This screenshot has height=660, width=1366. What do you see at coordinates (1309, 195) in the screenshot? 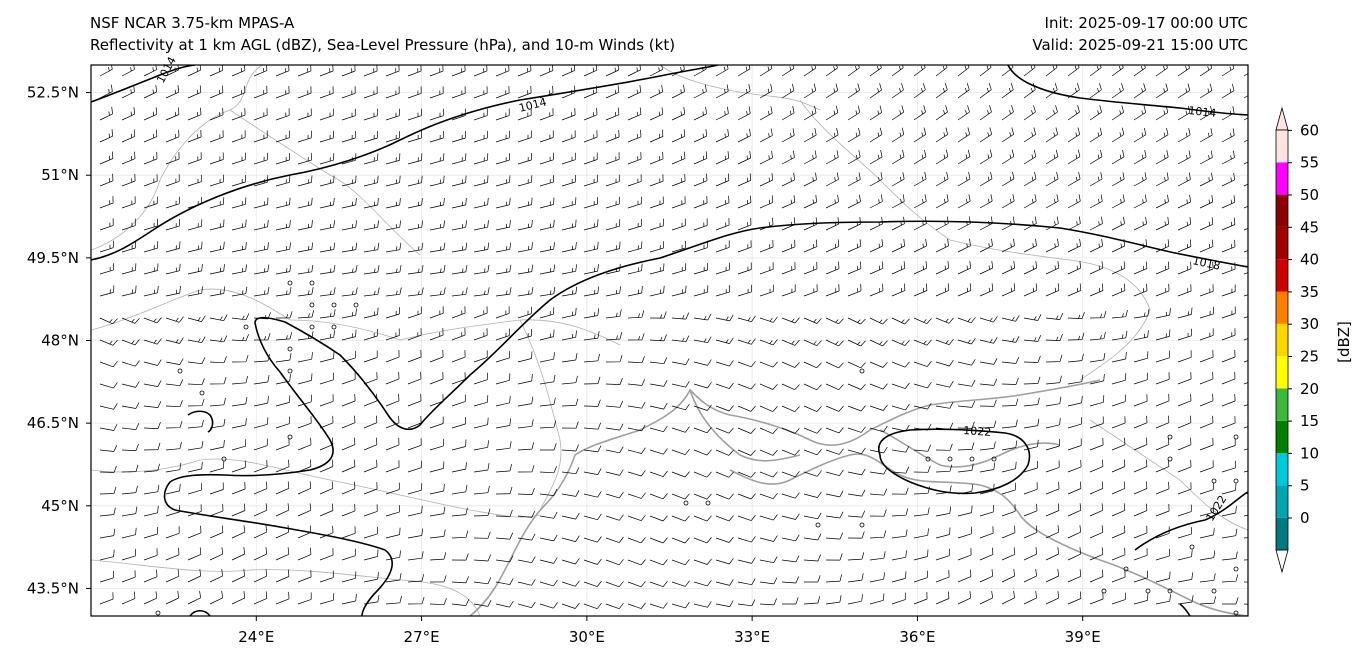
I see `colorbar-tick-label: 50` at bounding box center [1309, 195].